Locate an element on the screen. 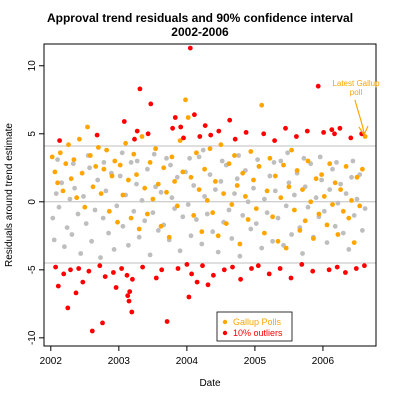 The width and height of the screenshot is (400, 400). legend-marker-gallup is located at coordinates (225, 322).